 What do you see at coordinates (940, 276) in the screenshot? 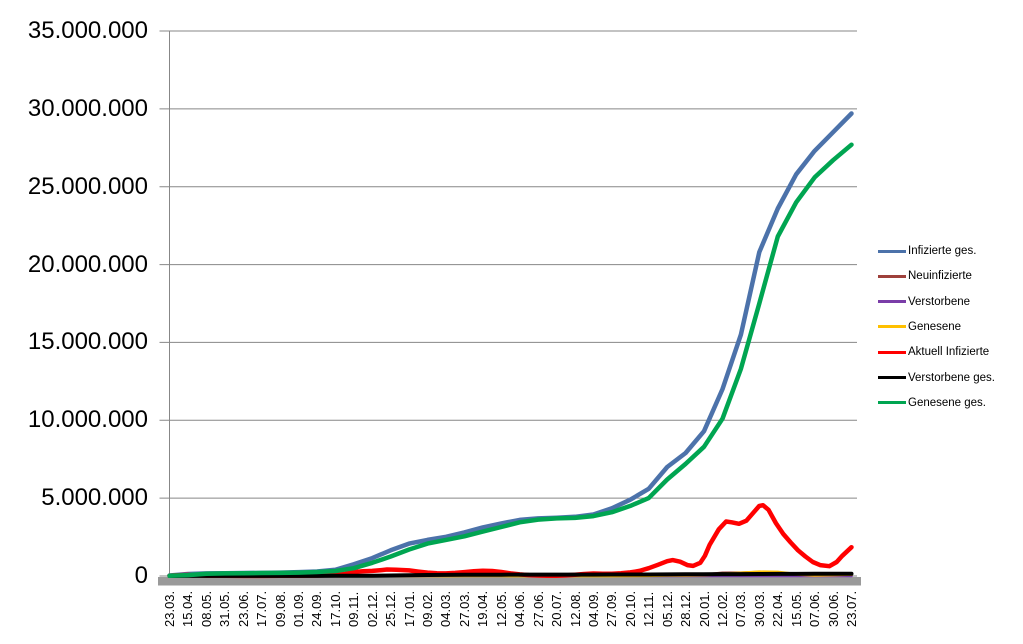
I see `legend-label: Neuinfizierte` at bounding box center [940, 276].